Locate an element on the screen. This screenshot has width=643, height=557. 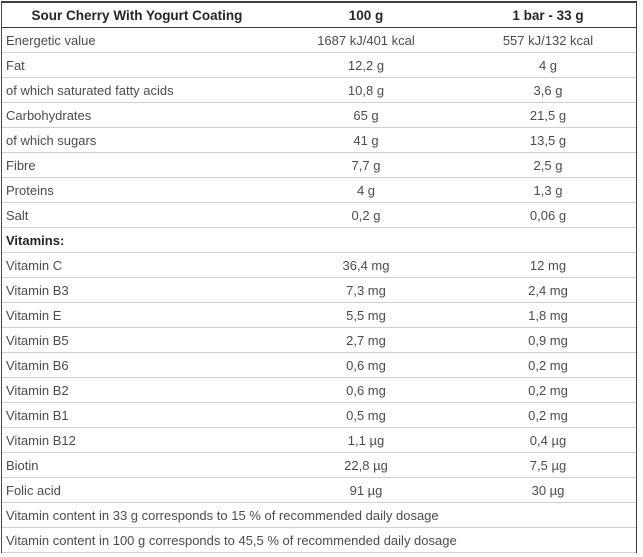
vitamin-row: Vitamin B6 0,6 mg 0,2 mg is located at coordinates (319, 365).